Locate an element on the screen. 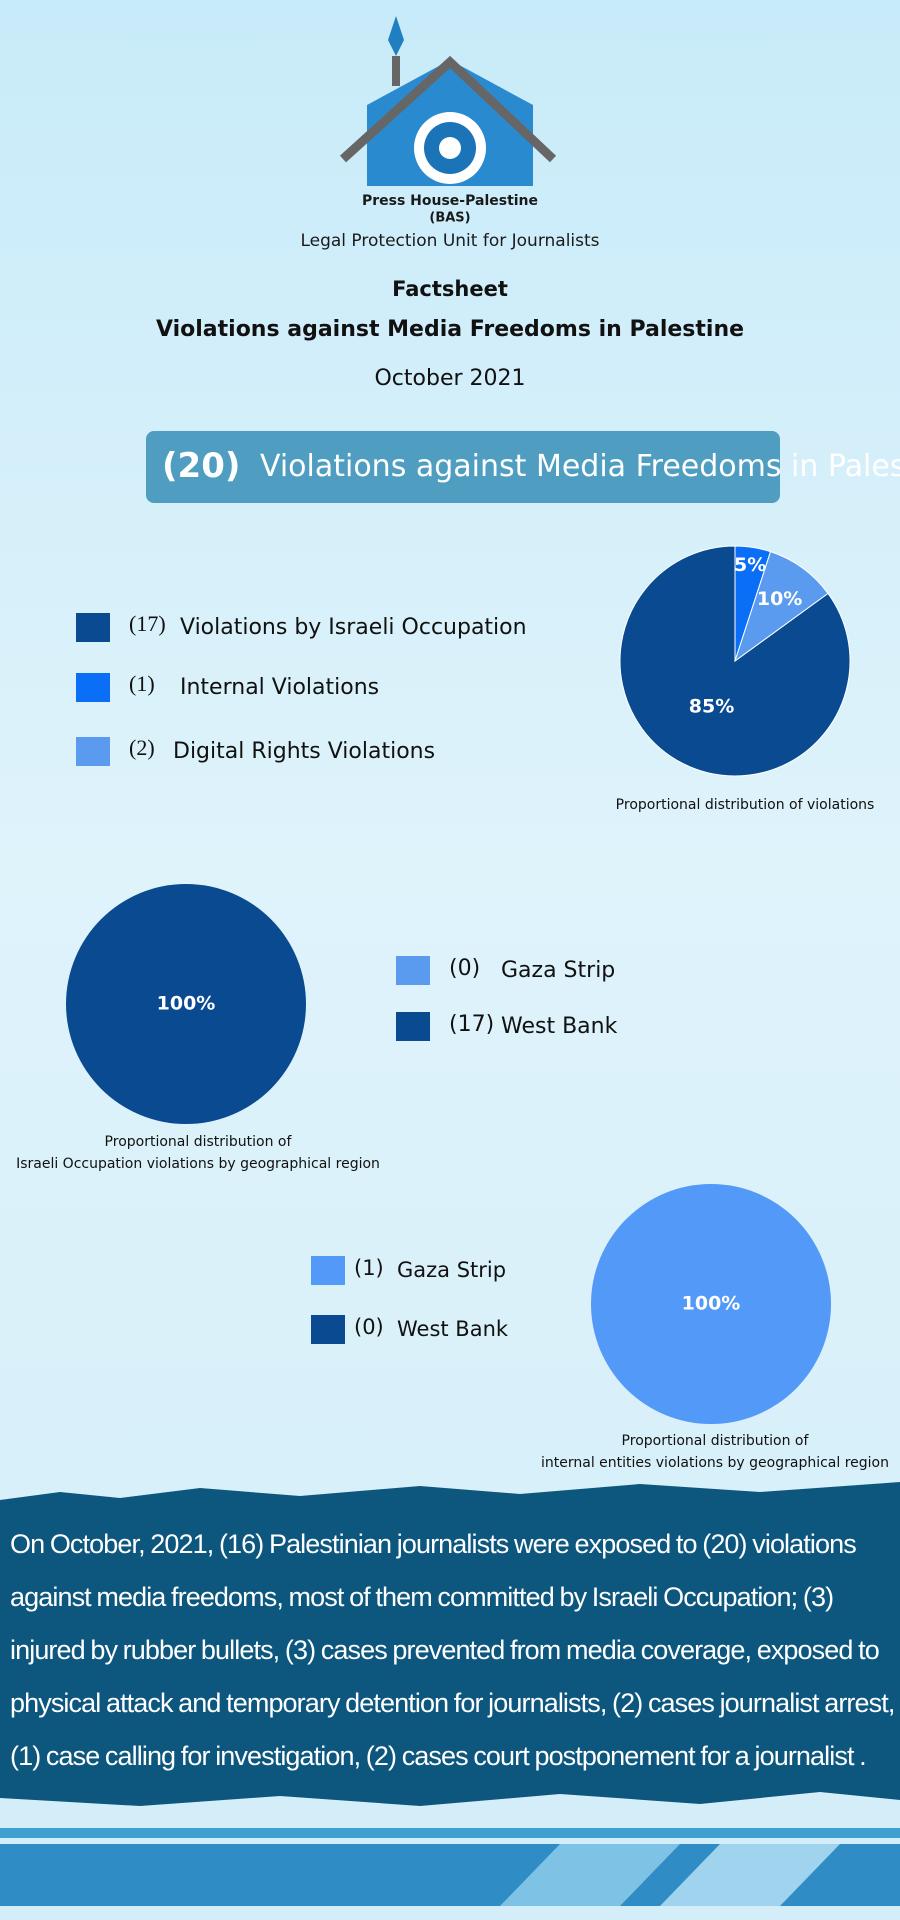 This screenshot has height=1920, width=900. chart-caption: Proportional distribution of violations is located at coordinates (745, 805).